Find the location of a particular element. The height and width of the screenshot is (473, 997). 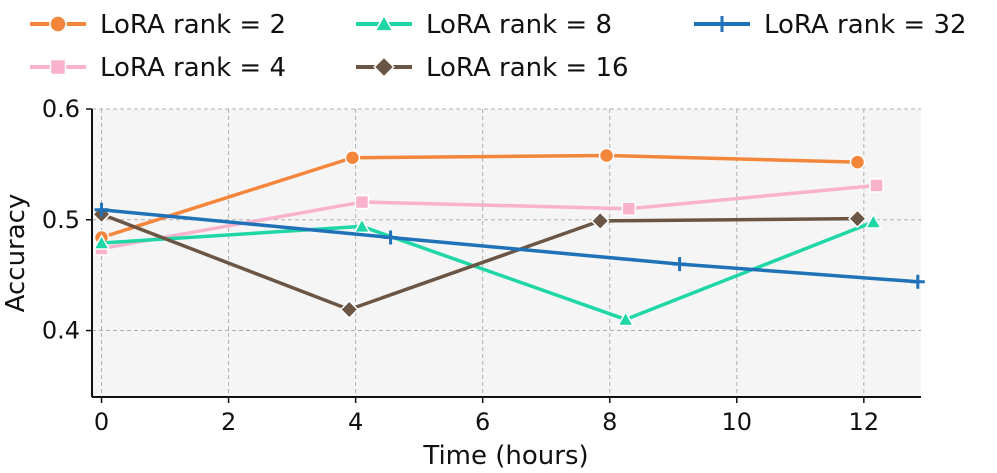

legend-item: LoRA rank = 32 is located at coordinates (830, 25).